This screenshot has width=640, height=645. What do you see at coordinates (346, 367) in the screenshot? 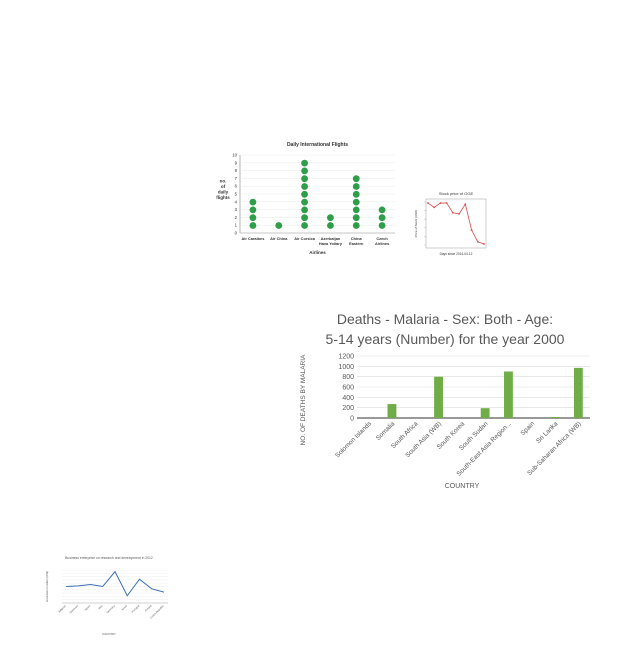
I see `y-tick-label: 1000` at bounding box center [346, 367].